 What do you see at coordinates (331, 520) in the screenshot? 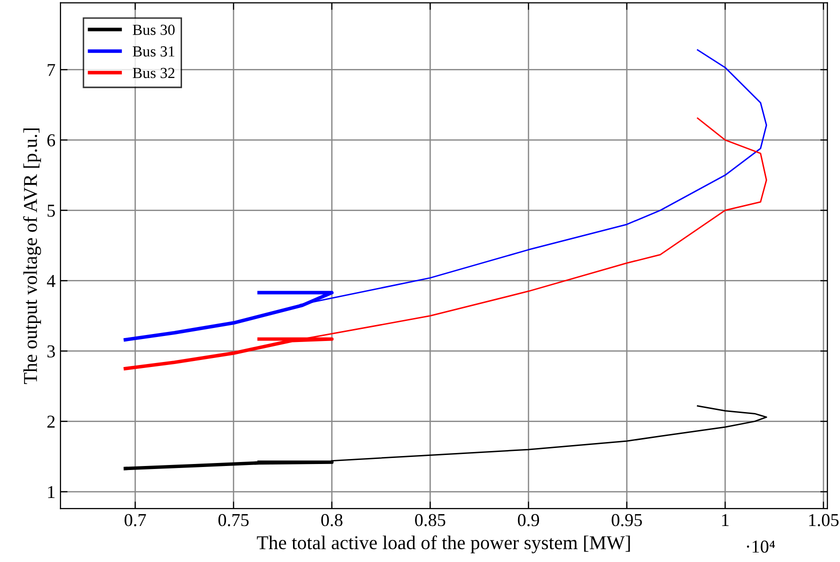
I see `x-tick-label: 0.8` at bounding box center [331, 520].